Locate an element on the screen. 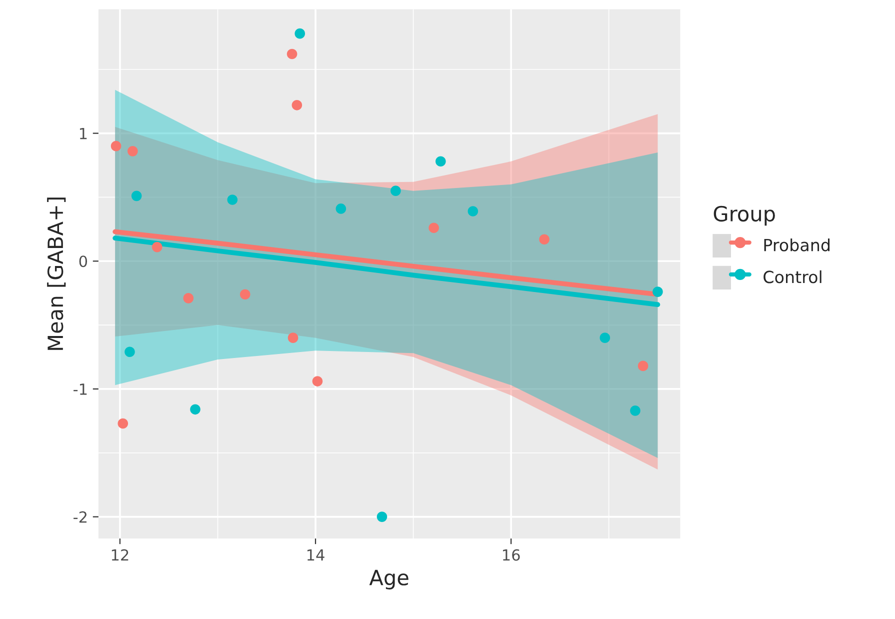 The width and height of the screenshot is (895, 619). legend-label: Proband is located at coordinates (797, 245).